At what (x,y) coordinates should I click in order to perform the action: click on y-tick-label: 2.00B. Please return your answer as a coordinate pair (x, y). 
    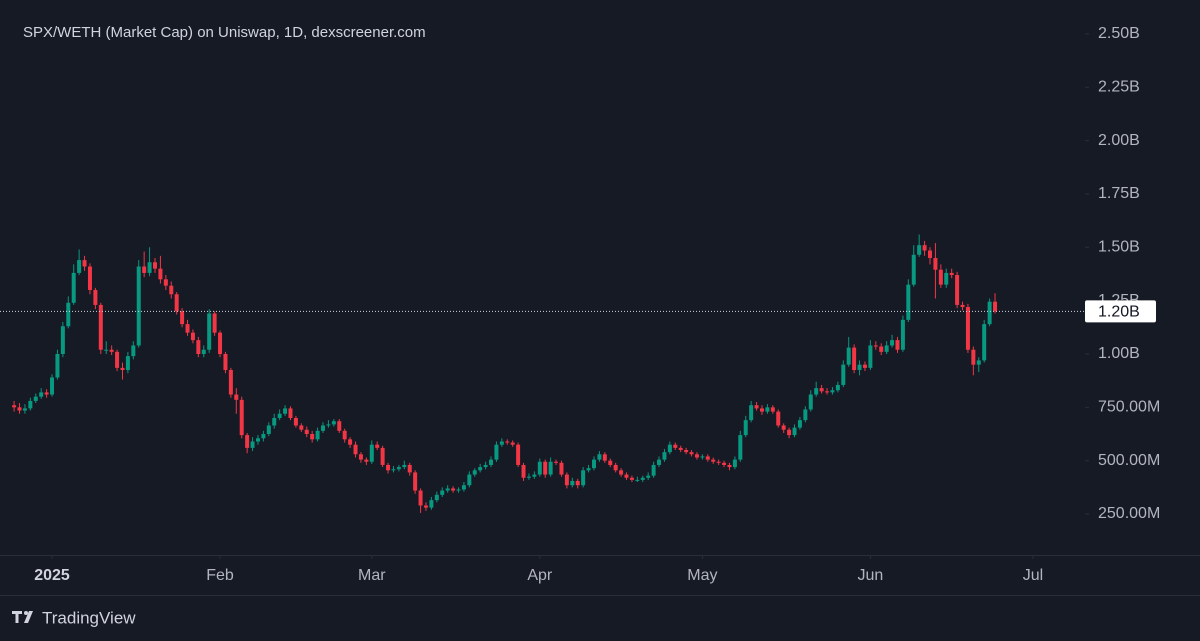
    Looking at the image, I should click on (1119, 140).